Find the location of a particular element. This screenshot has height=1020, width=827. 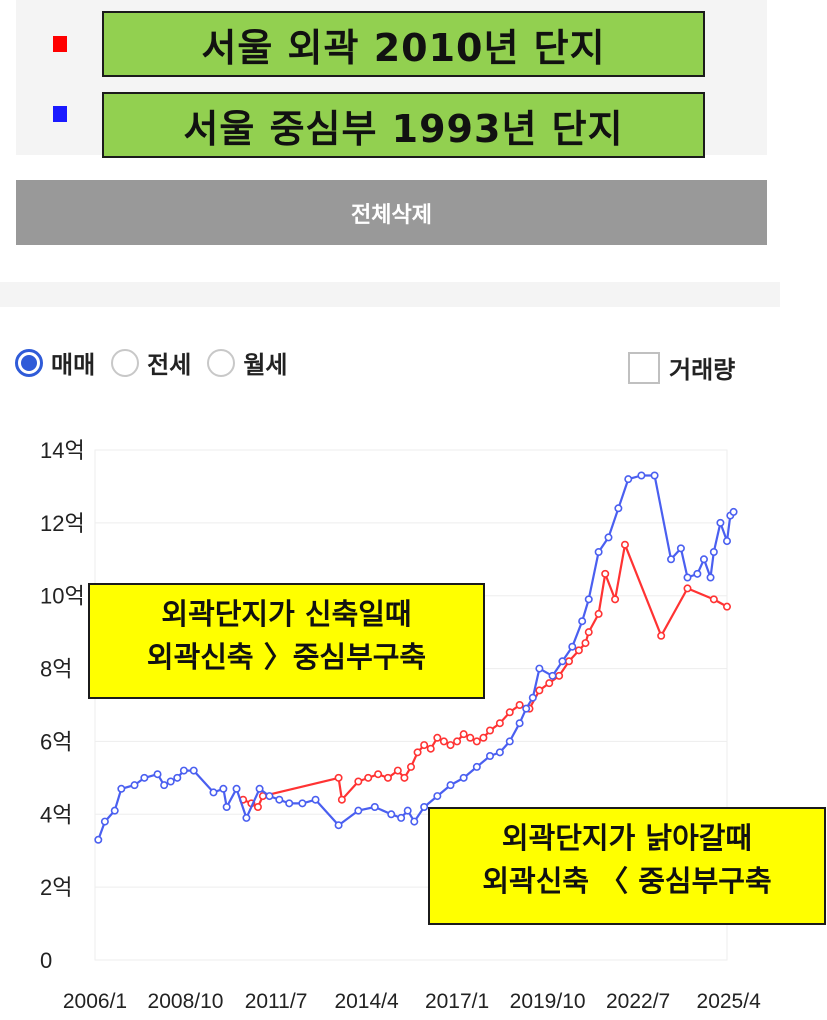

legend-swatch-outer is located at coordinates (60, 44).